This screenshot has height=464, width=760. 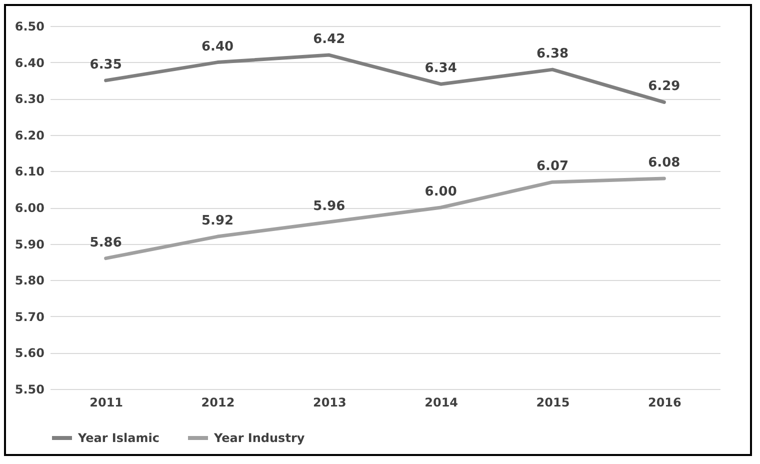 I want to click on data-label: 5.86, so click(x=106, y=242).